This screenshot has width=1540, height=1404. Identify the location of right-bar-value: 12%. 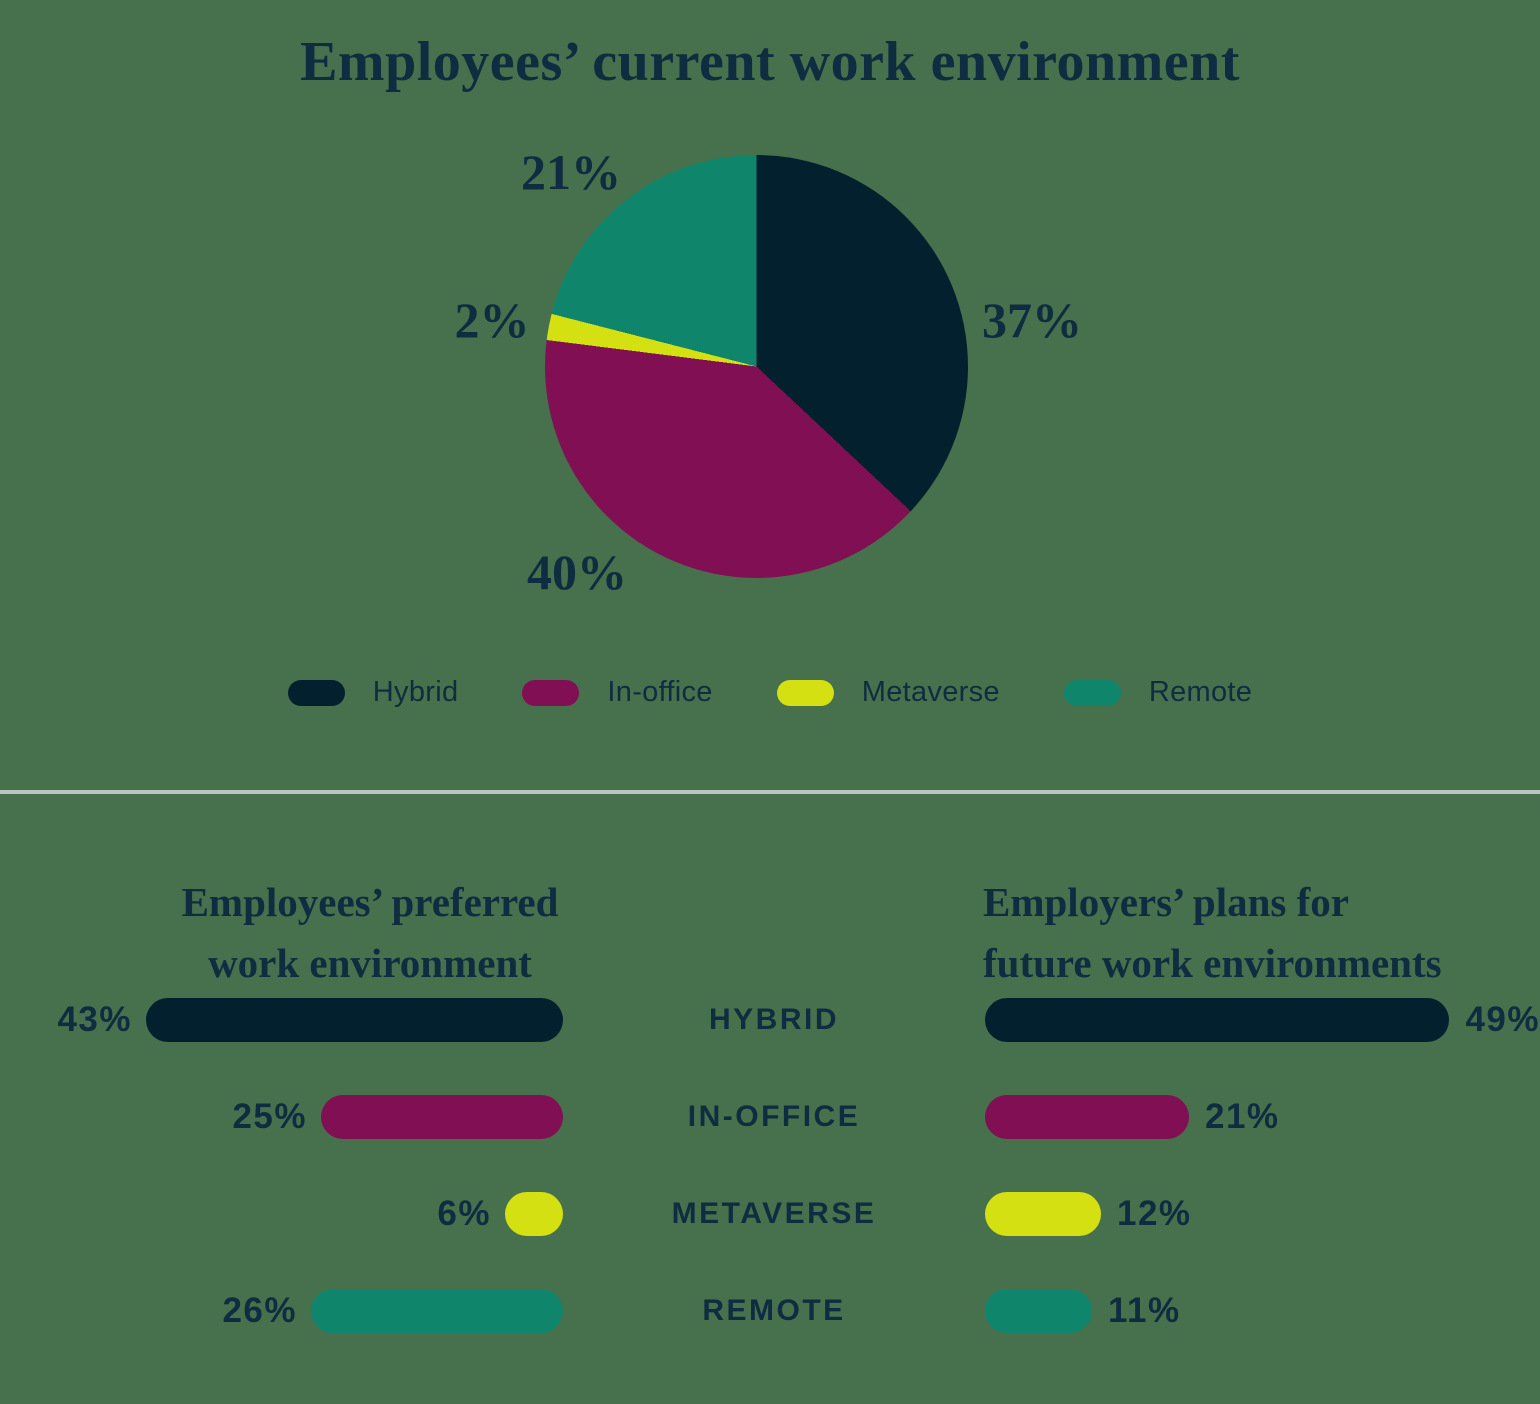
(1154, 1213).